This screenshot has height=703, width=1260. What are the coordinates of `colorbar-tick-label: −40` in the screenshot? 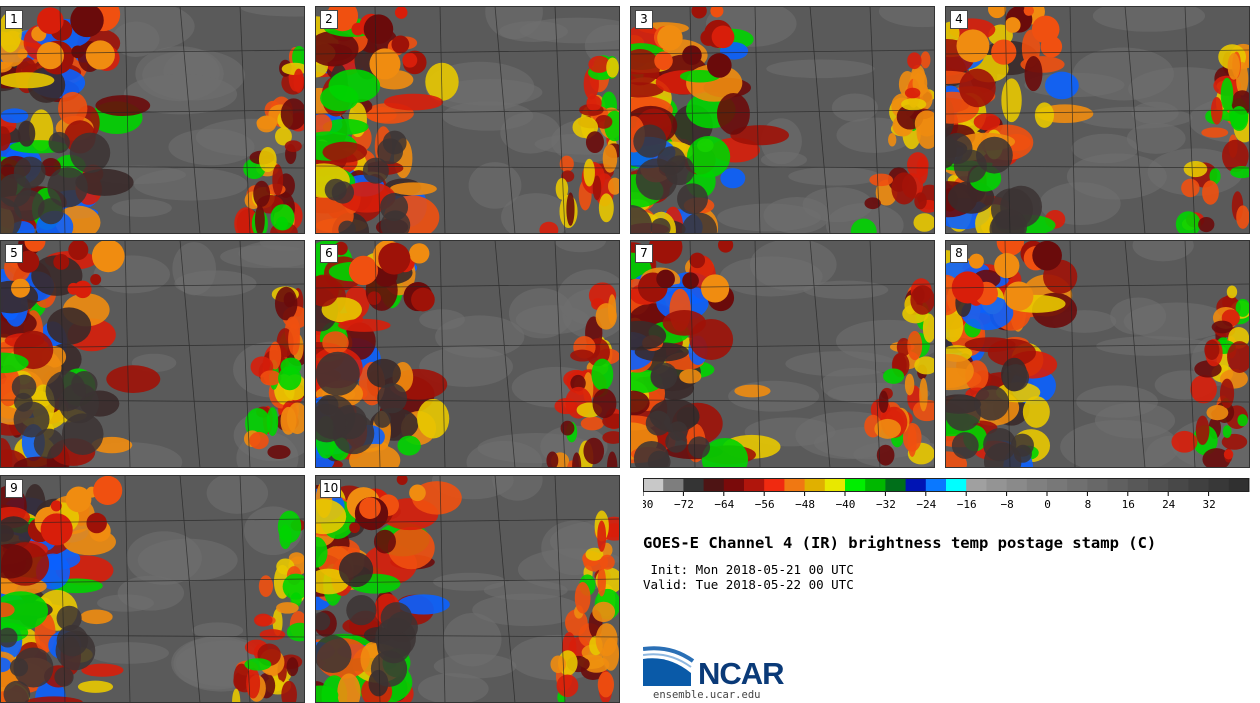 It's located at (846, 504).